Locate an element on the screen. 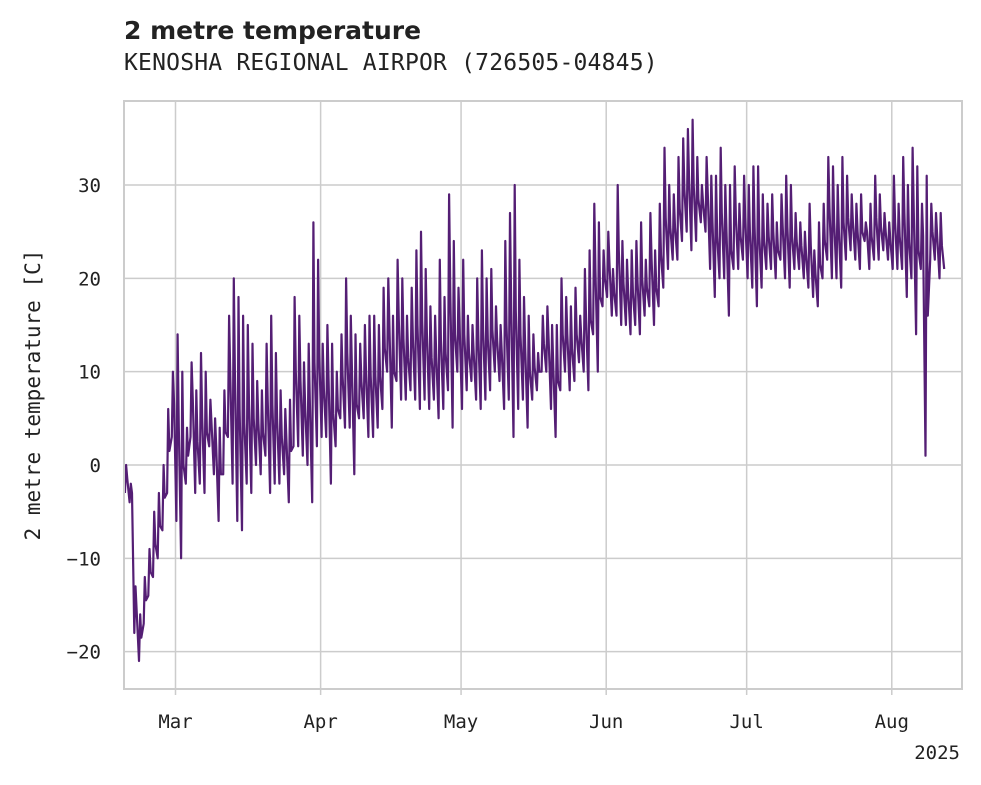  chart-title: 2 metre temperature is located at coordinates (273, 30).